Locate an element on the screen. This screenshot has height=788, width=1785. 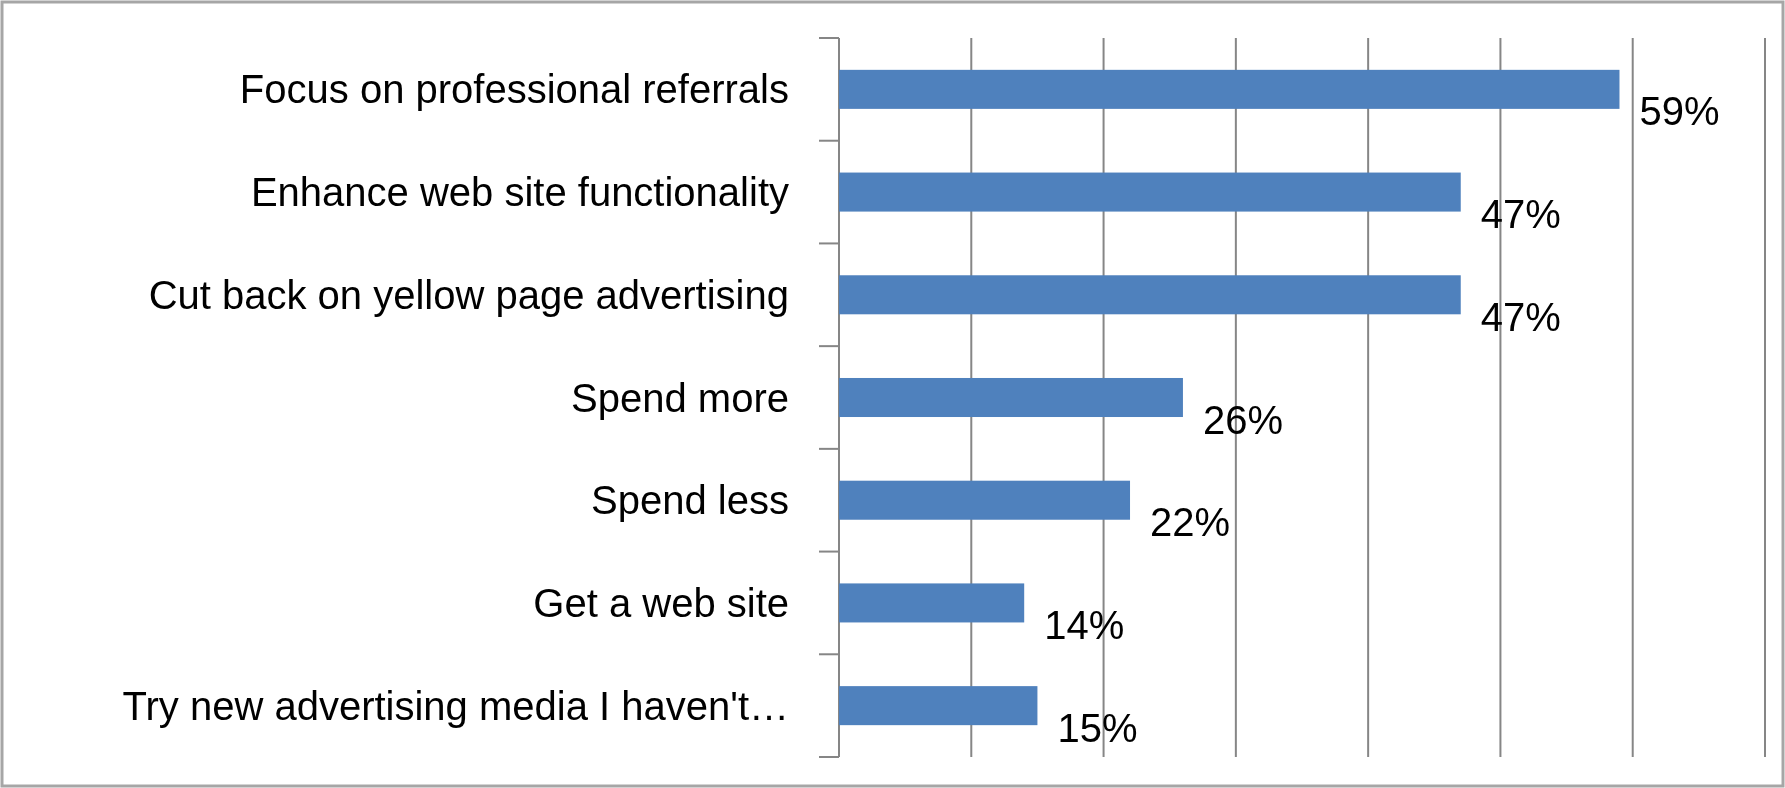
y-tick-label: Enhance web site functionality is located at coordinates (519, 192).